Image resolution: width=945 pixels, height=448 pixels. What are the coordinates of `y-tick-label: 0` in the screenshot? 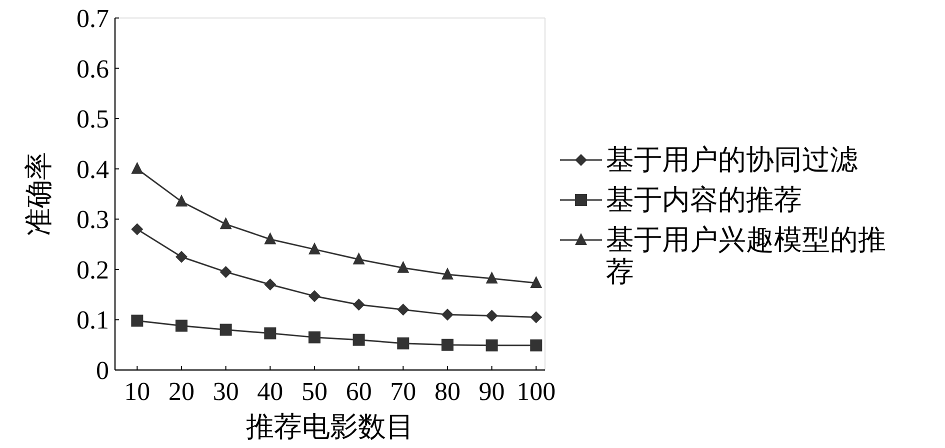 It's located at (102, 370).